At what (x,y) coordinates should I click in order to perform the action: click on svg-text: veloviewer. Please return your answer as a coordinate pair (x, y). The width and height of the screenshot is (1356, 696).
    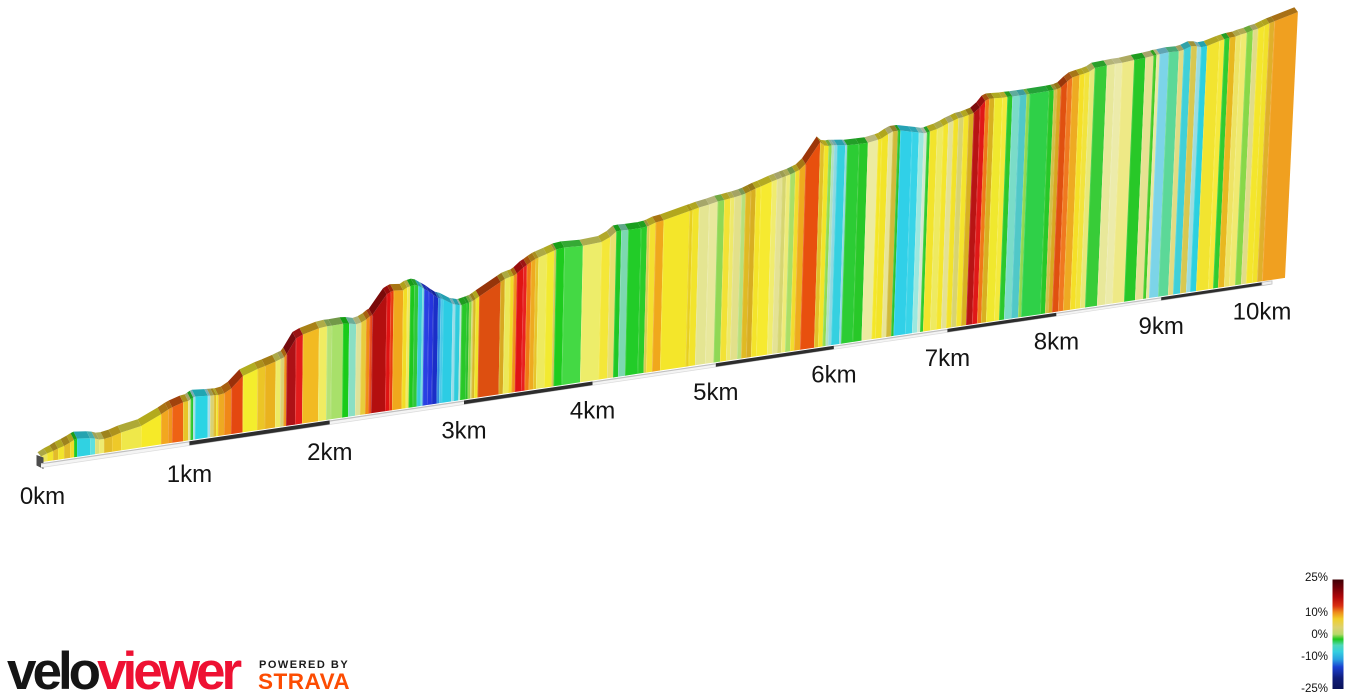
    Looking at the image, I should click on (124, 669).